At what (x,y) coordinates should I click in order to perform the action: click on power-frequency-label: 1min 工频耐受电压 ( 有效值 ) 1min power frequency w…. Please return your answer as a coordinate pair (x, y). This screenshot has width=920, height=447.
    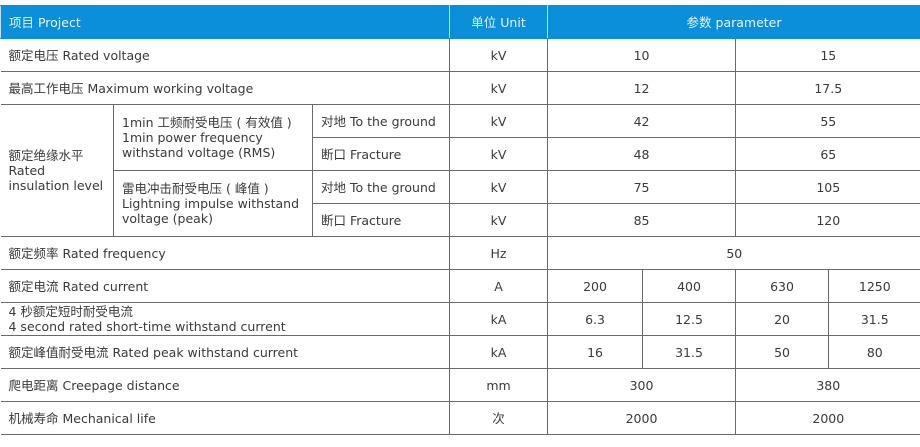
    Looking at the image, I should click on (213, 137).